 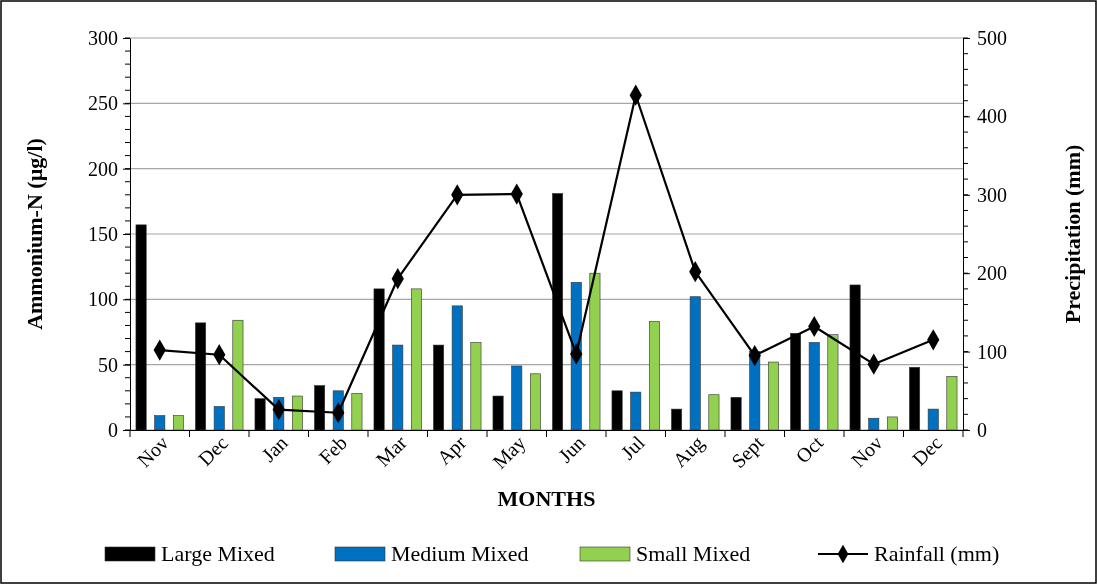 I want to click on x-tick-label: Apr, so click(x=452, y=450).